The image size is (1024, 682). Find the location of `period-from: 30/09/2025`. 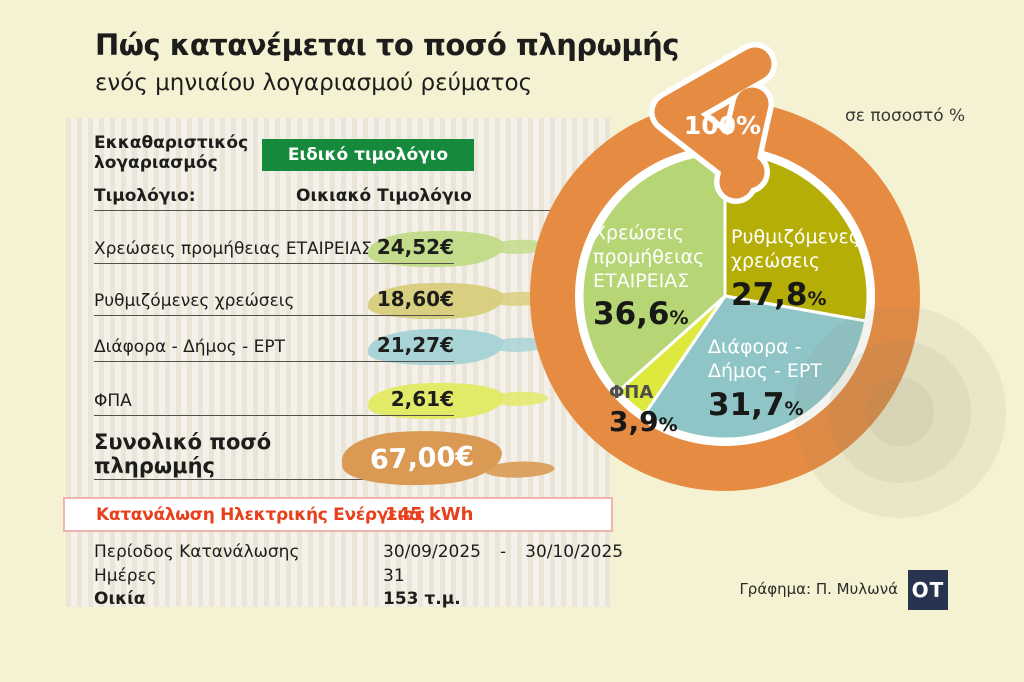

period-from: 30/09/2025 is located at coordinates (432, 552).